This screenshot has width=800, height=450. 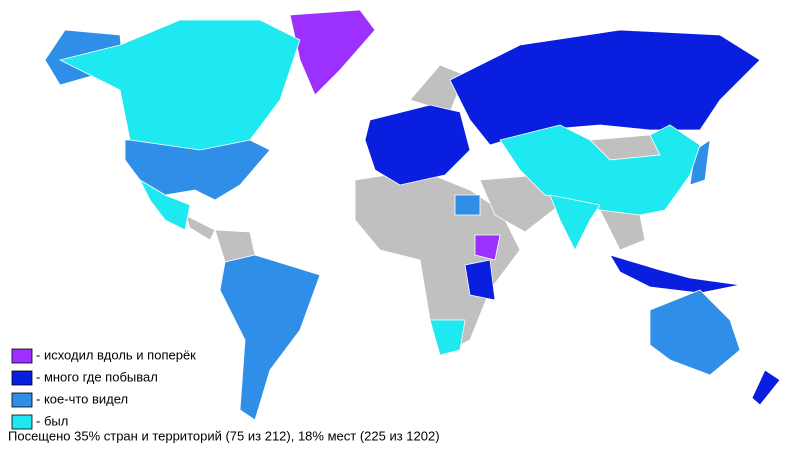 What do you see at coordinates (447, 337) in the screenshot?
I see `south-africa` at bounding box center [447, 337].